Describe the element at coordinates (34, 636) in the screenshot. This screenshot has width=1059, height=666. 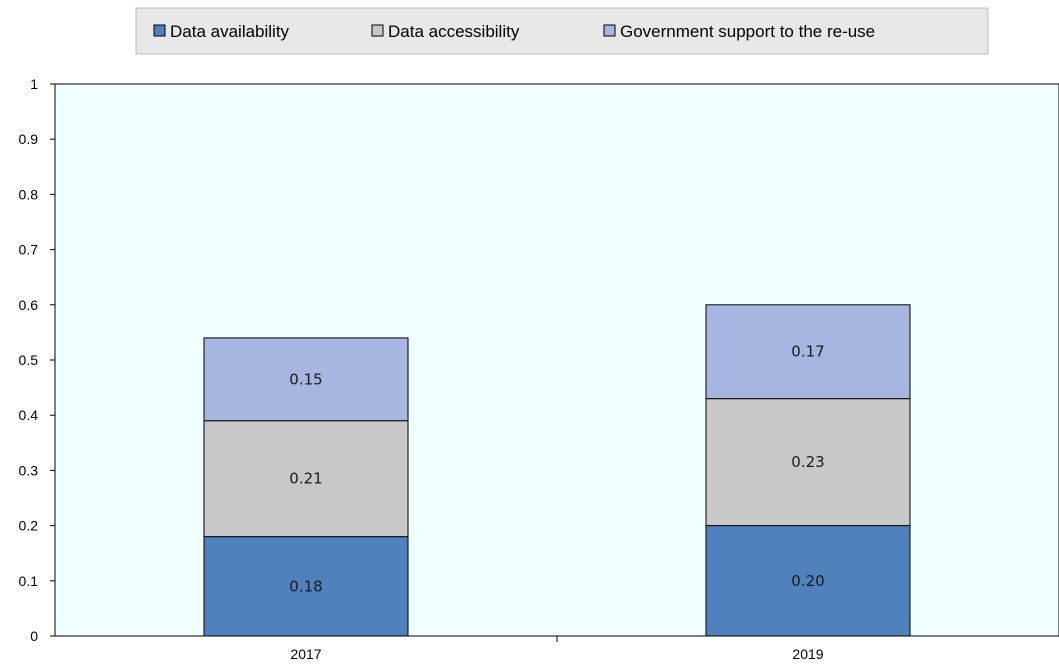
I see `y-tick-label: 0` at that location.